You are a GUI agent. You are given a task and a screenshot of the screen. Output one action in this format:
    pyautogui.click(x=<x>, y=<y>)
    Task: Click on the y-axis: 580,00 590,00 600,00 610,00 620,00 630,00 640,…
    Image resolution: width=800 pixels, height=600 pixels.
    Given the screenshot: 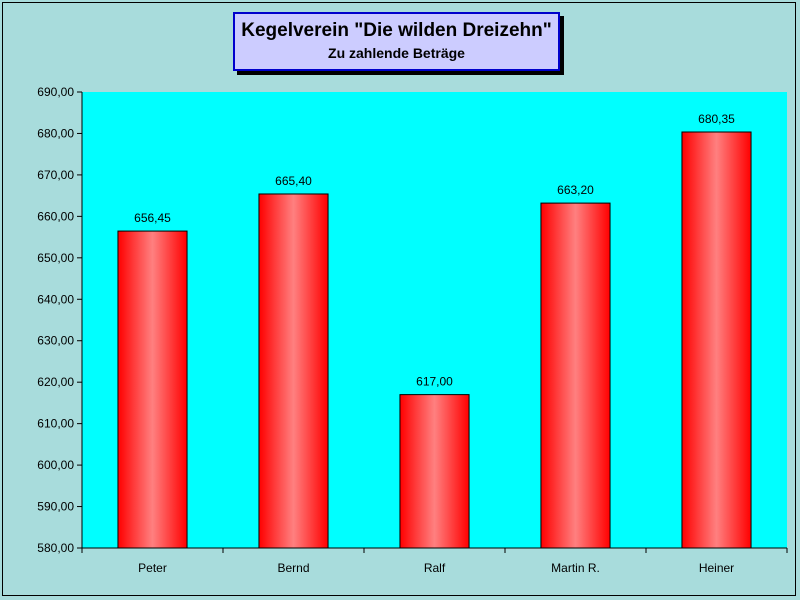 What is the action you would take?
    pyautogui.click(x=60, y=320)
    